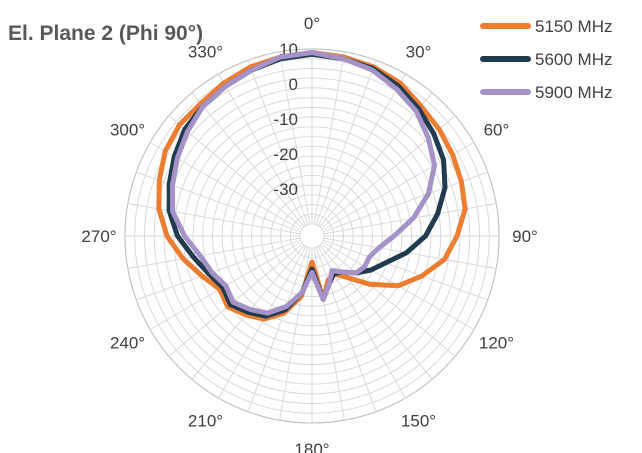 Image resolution: width=642 pixels, height=453 pixels. Describe the element at coordinates (285, 189) in the screenshot. I see `radial-tick-label: -30` at that location.